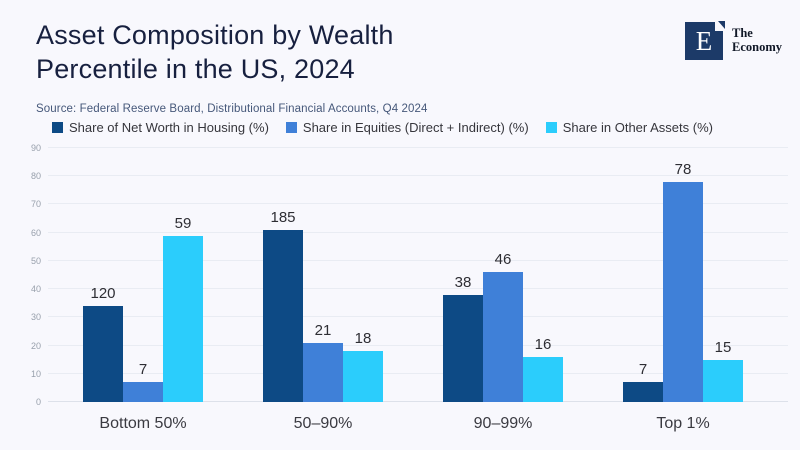  What do you see at coordinates (683, 423) in the screenshot?
I see `x-axis-label: Top 1%` at bounding box center [683, 423].